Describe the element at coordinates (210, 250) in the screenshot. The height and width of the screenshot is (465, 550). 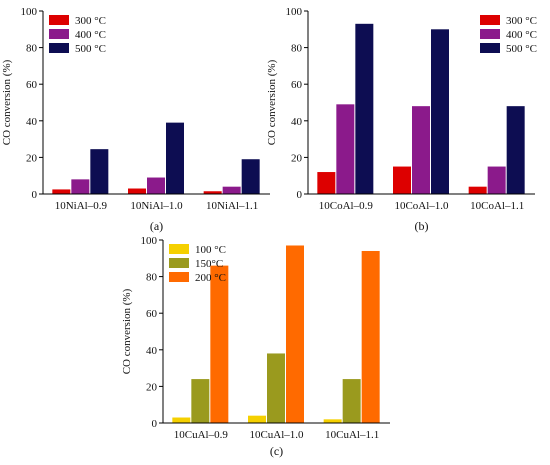
I see `legend-label: 100 °C` at that location.